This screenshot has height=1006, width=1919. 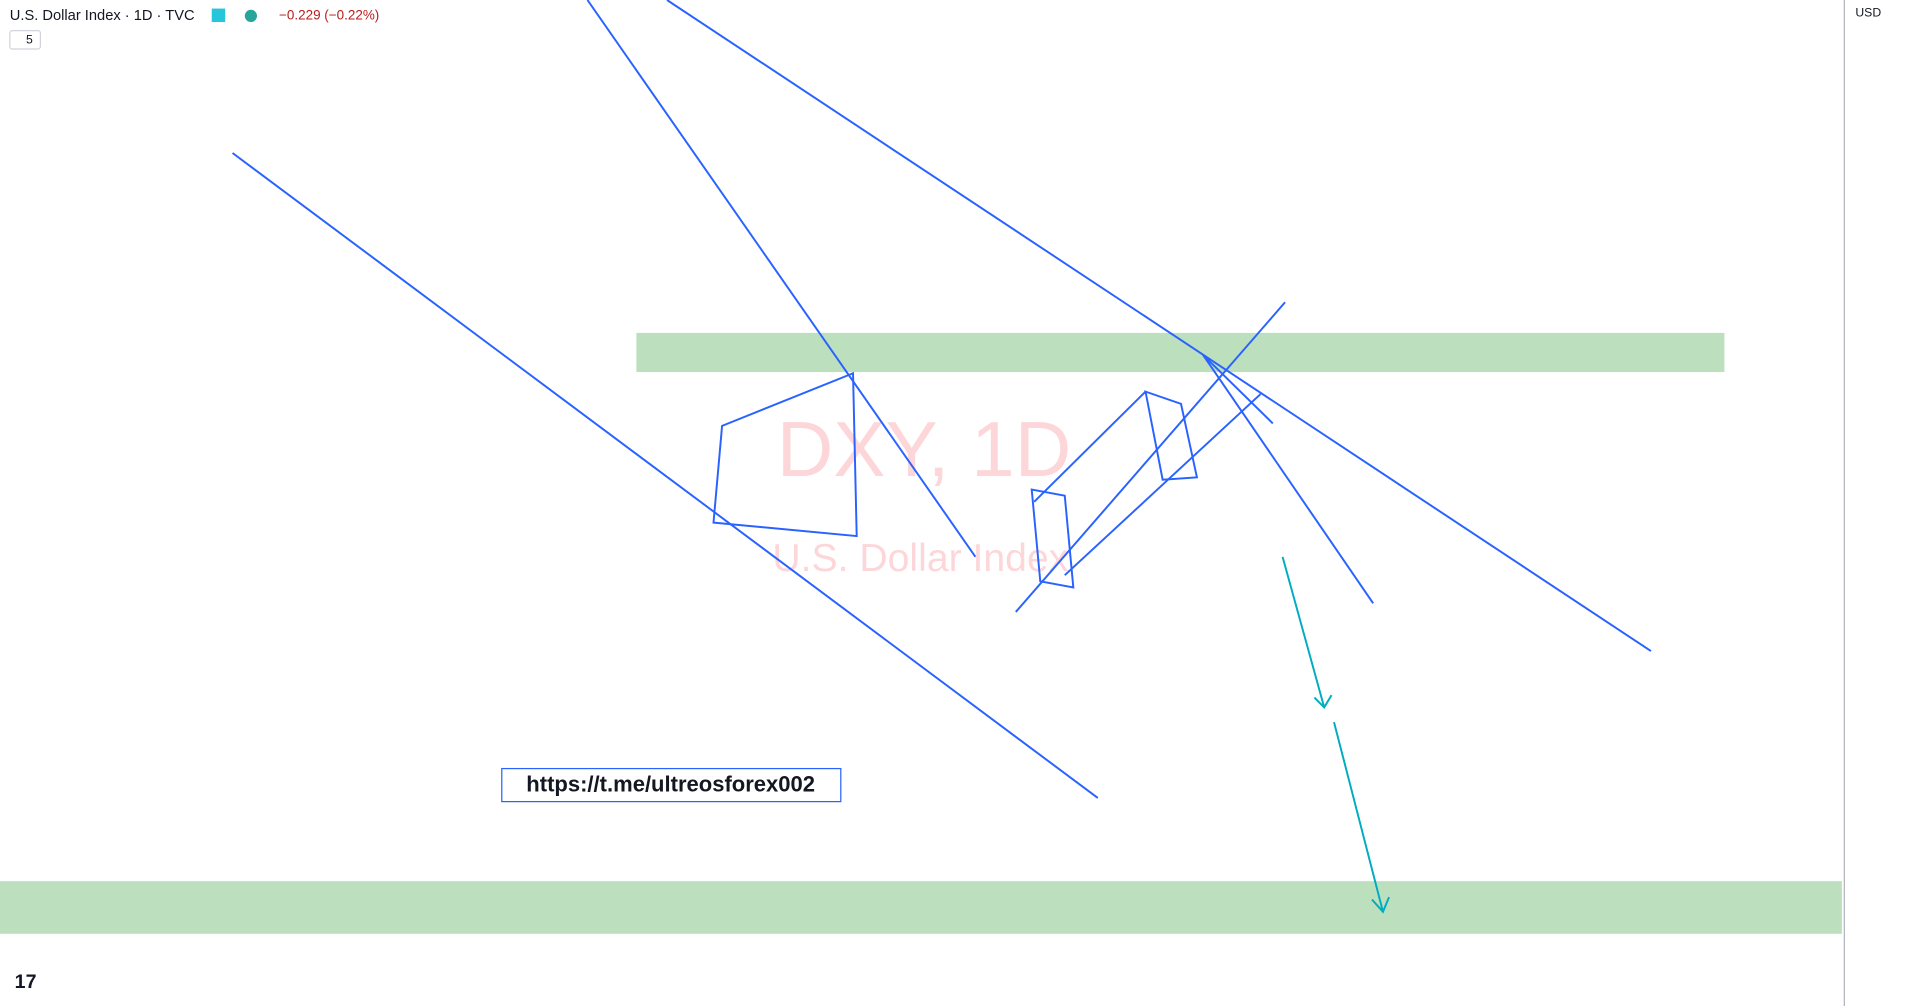 What do you see at coordinates (920, 558) in the screenshot?
I see `watermark-name: U.S. Dollar Index` at bounding box center [920, 558].